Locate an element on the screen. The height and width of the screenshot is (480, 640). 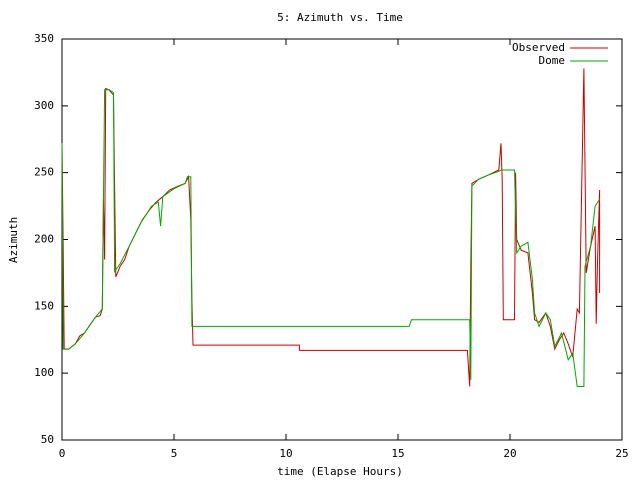
chart-title: 5: Azimuth vs. Time is located at coordinates (340, 17).